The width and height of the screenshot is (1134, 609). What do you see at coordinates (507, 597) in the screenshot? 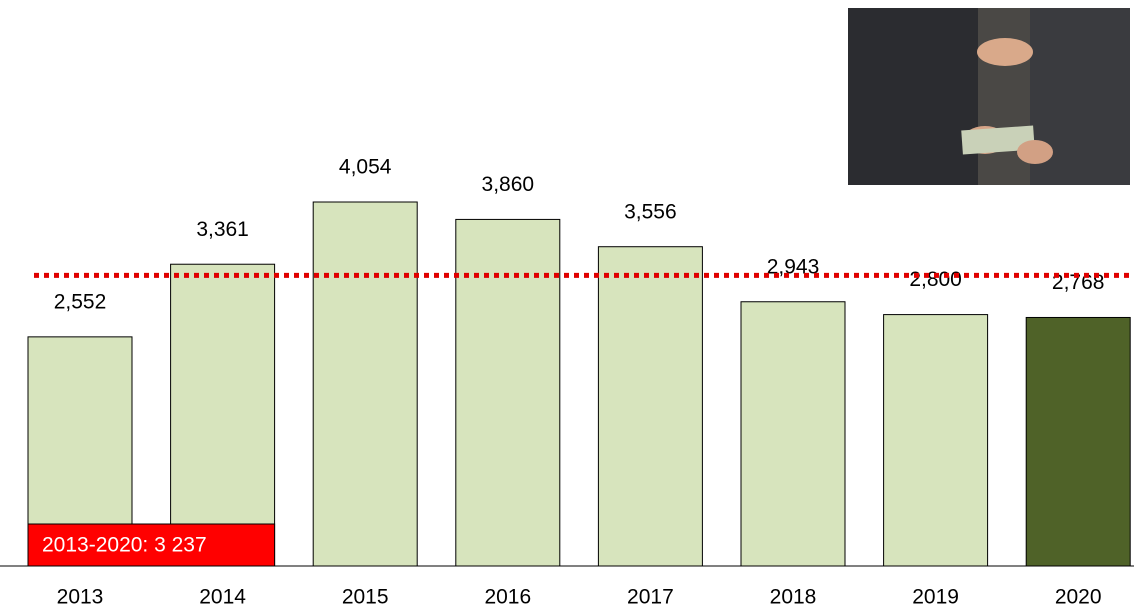
I see `x-tick-label: 2016` at bounding box center [507, 597].